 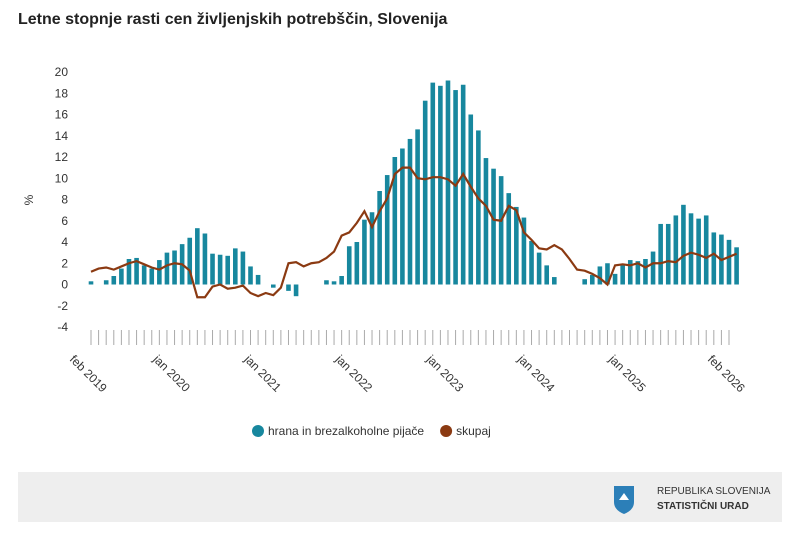 What do you see at coordinates (64, 285) in the screenshot?
I see `y-tick-label: 0` at bounding box center [64, 285].